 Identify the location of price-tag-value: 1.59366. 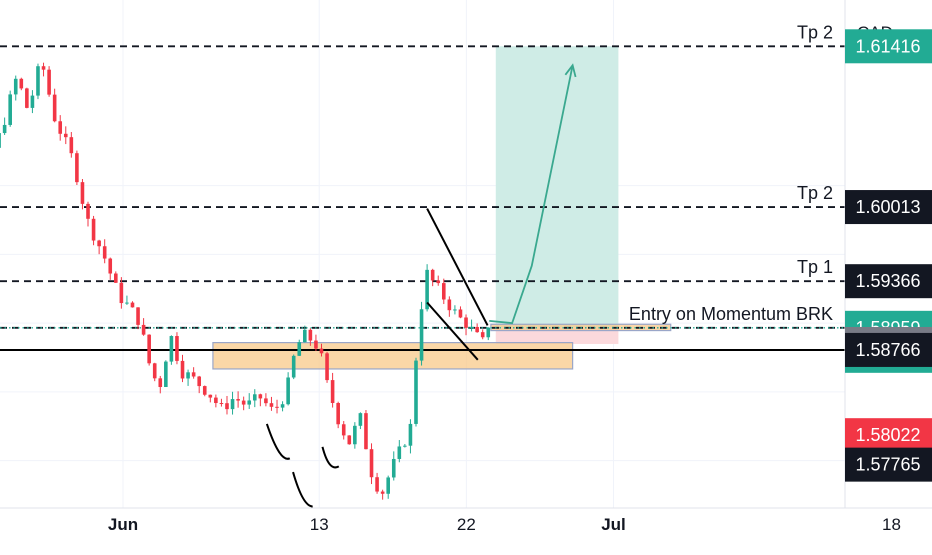
(887, 281).